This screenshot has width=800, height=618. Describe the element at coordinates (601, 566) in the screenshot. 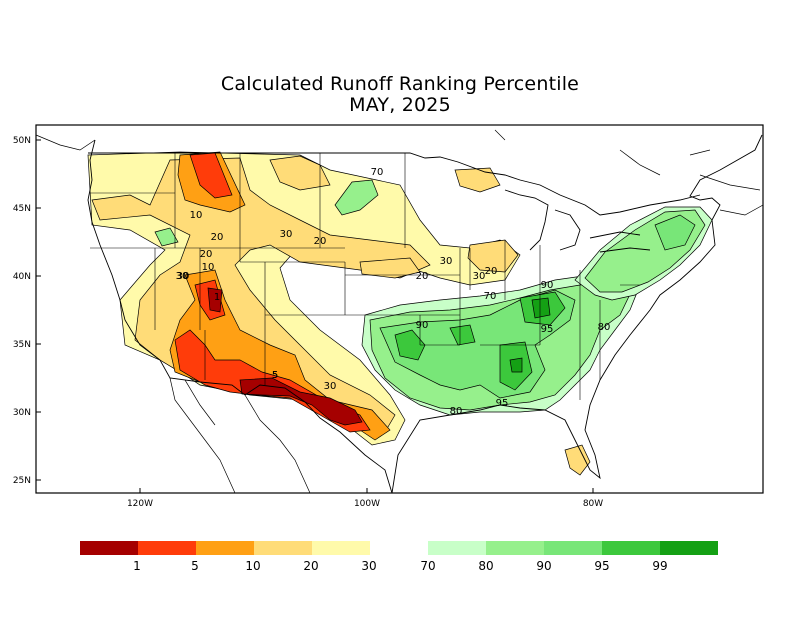

I see `legend-label: 95` at that location.